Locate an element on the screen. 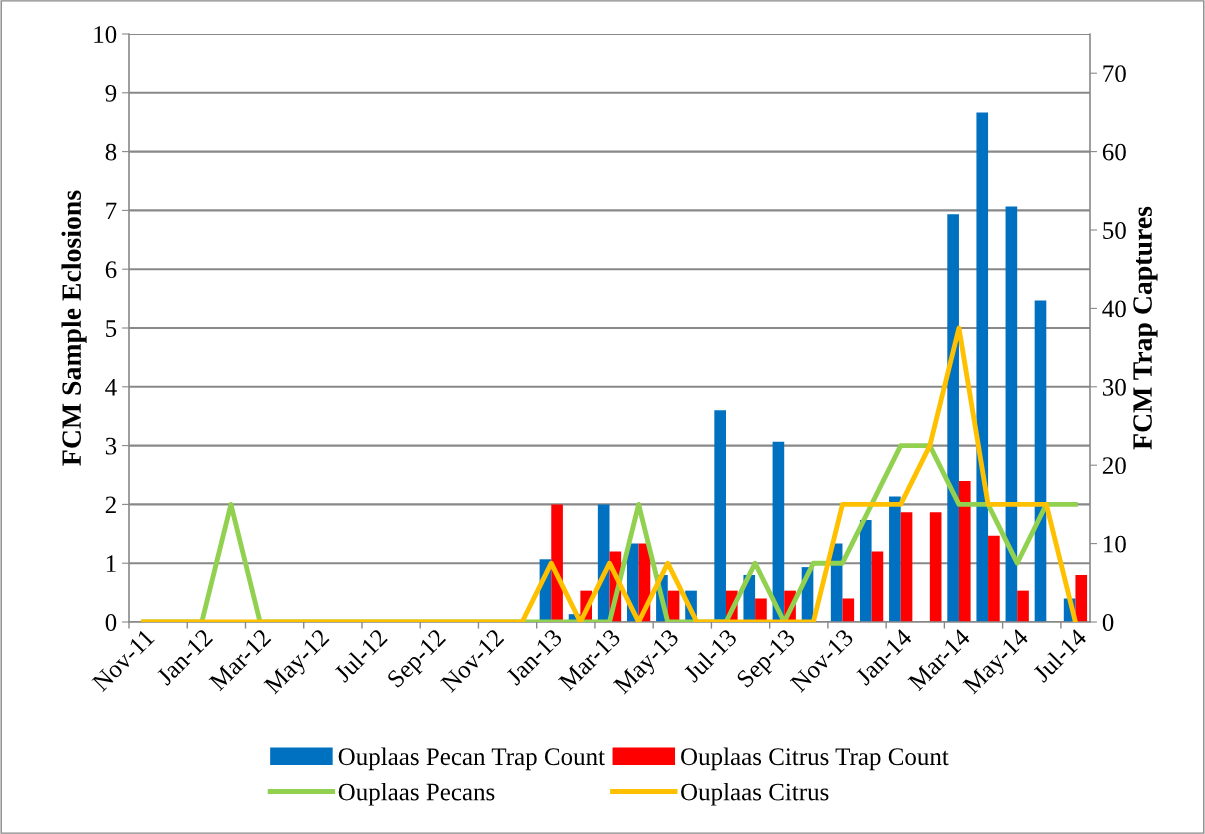 The width and height of the screenshot is (1205, 834). legend-label: Ouplaas Pecan Trap Count is located at coordinates (471, 759).